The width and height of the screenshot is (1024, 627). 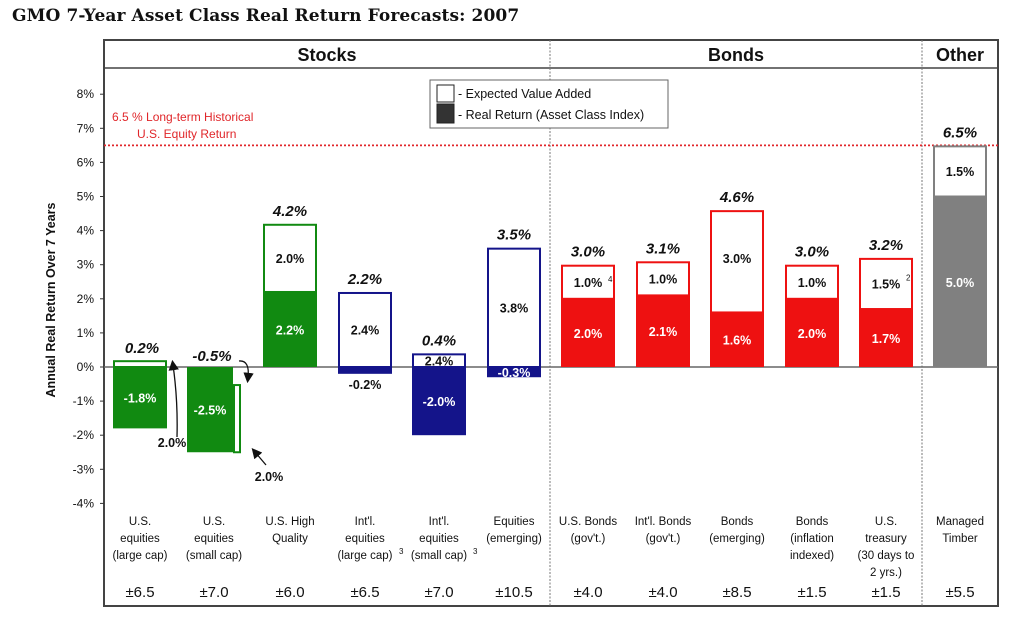 I want to click on bar-total-label: 3.1%, so click(x=663, y=248).